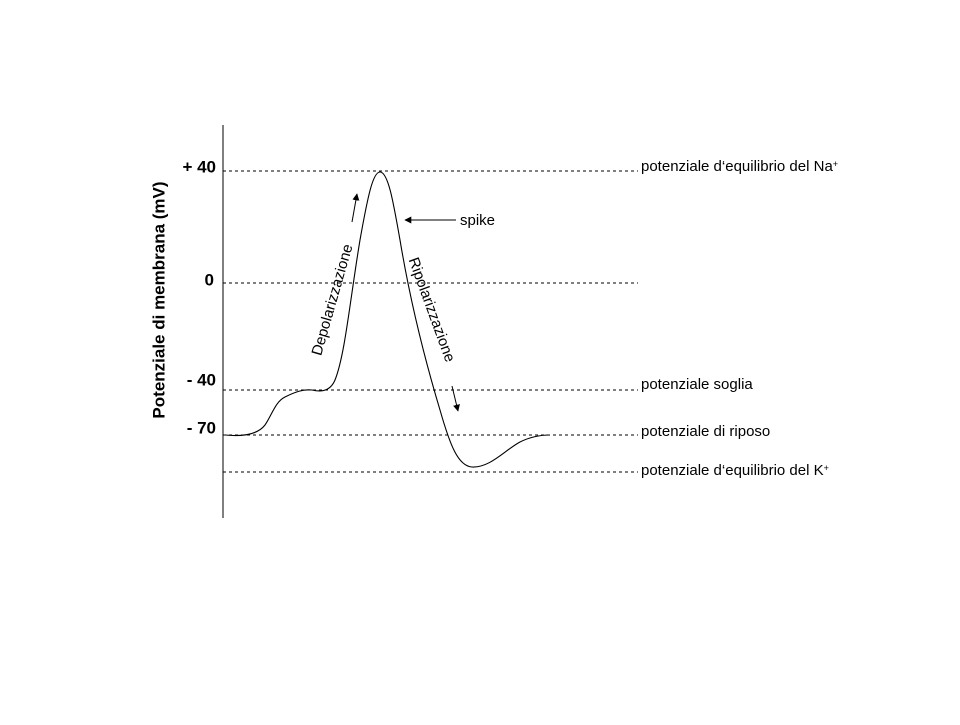 The height and width of the screenshot is (725, 960). What do you see at coordinates (199, 166) in the screenshot?
I see `tick-label: + 40` at bounding box center [199, 166].